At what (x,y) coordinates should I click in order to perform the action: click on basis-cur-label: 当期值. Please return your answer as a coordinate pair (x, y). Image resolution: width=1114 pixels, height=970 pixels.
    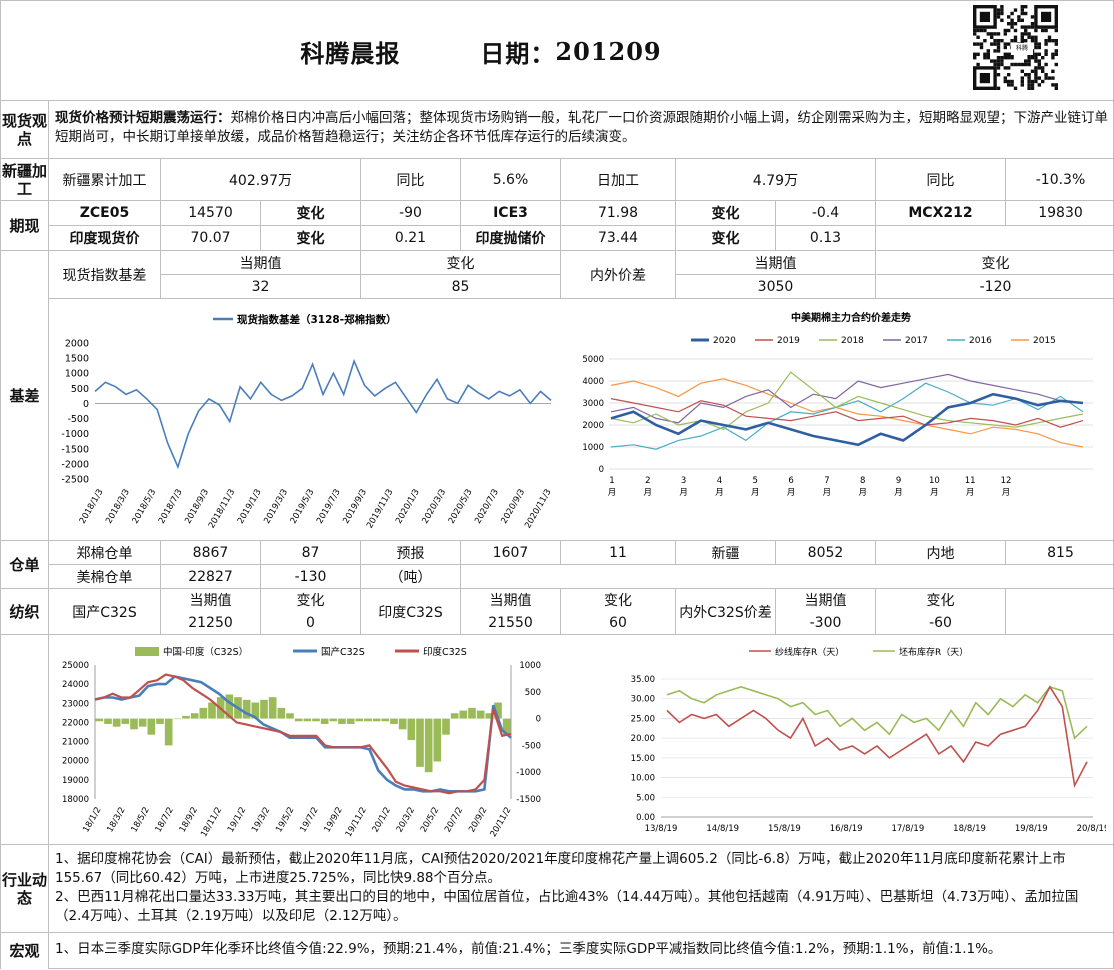
    Looking at the image, I should click on (261, 263).